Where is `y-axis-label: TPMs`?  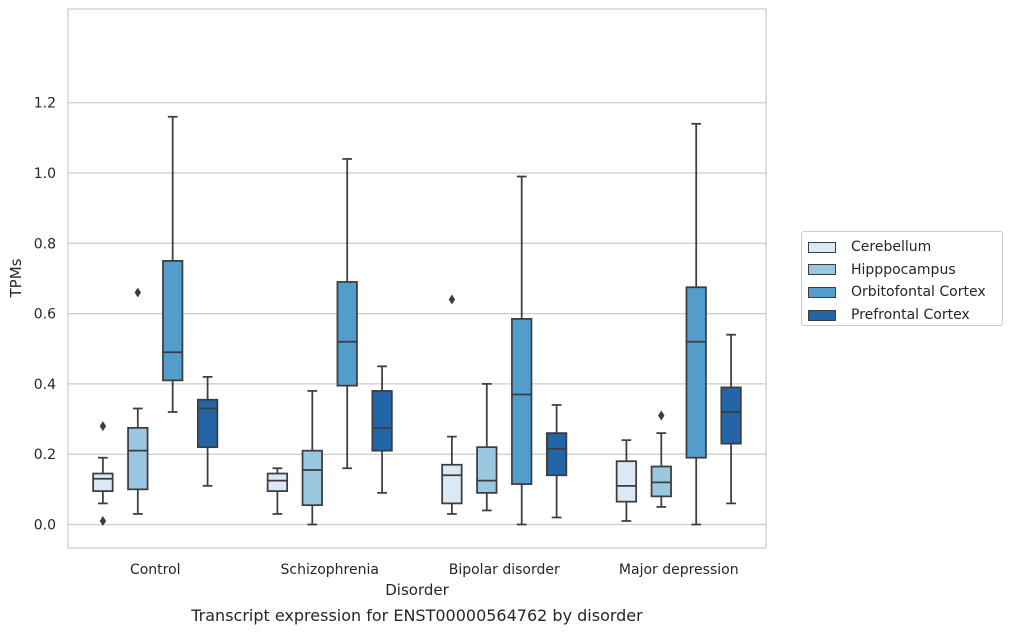 y-axis-label: TPMs is located at coordinates (16, 278).